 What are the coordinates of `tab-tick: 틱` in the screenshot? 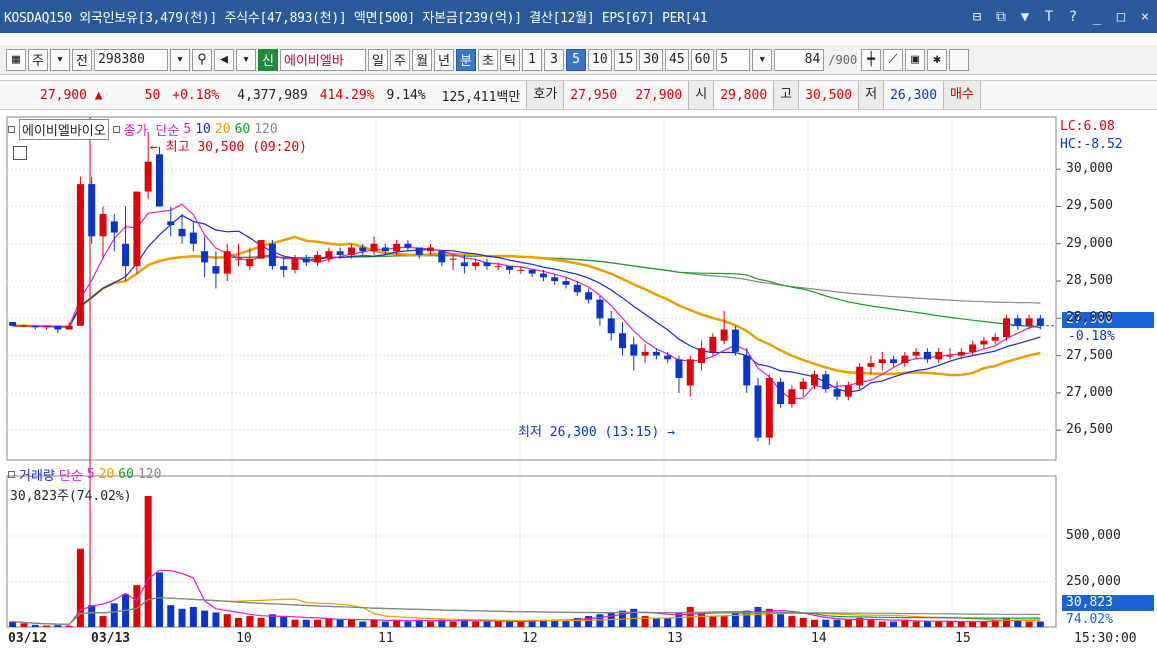 It's located at (510, 59).